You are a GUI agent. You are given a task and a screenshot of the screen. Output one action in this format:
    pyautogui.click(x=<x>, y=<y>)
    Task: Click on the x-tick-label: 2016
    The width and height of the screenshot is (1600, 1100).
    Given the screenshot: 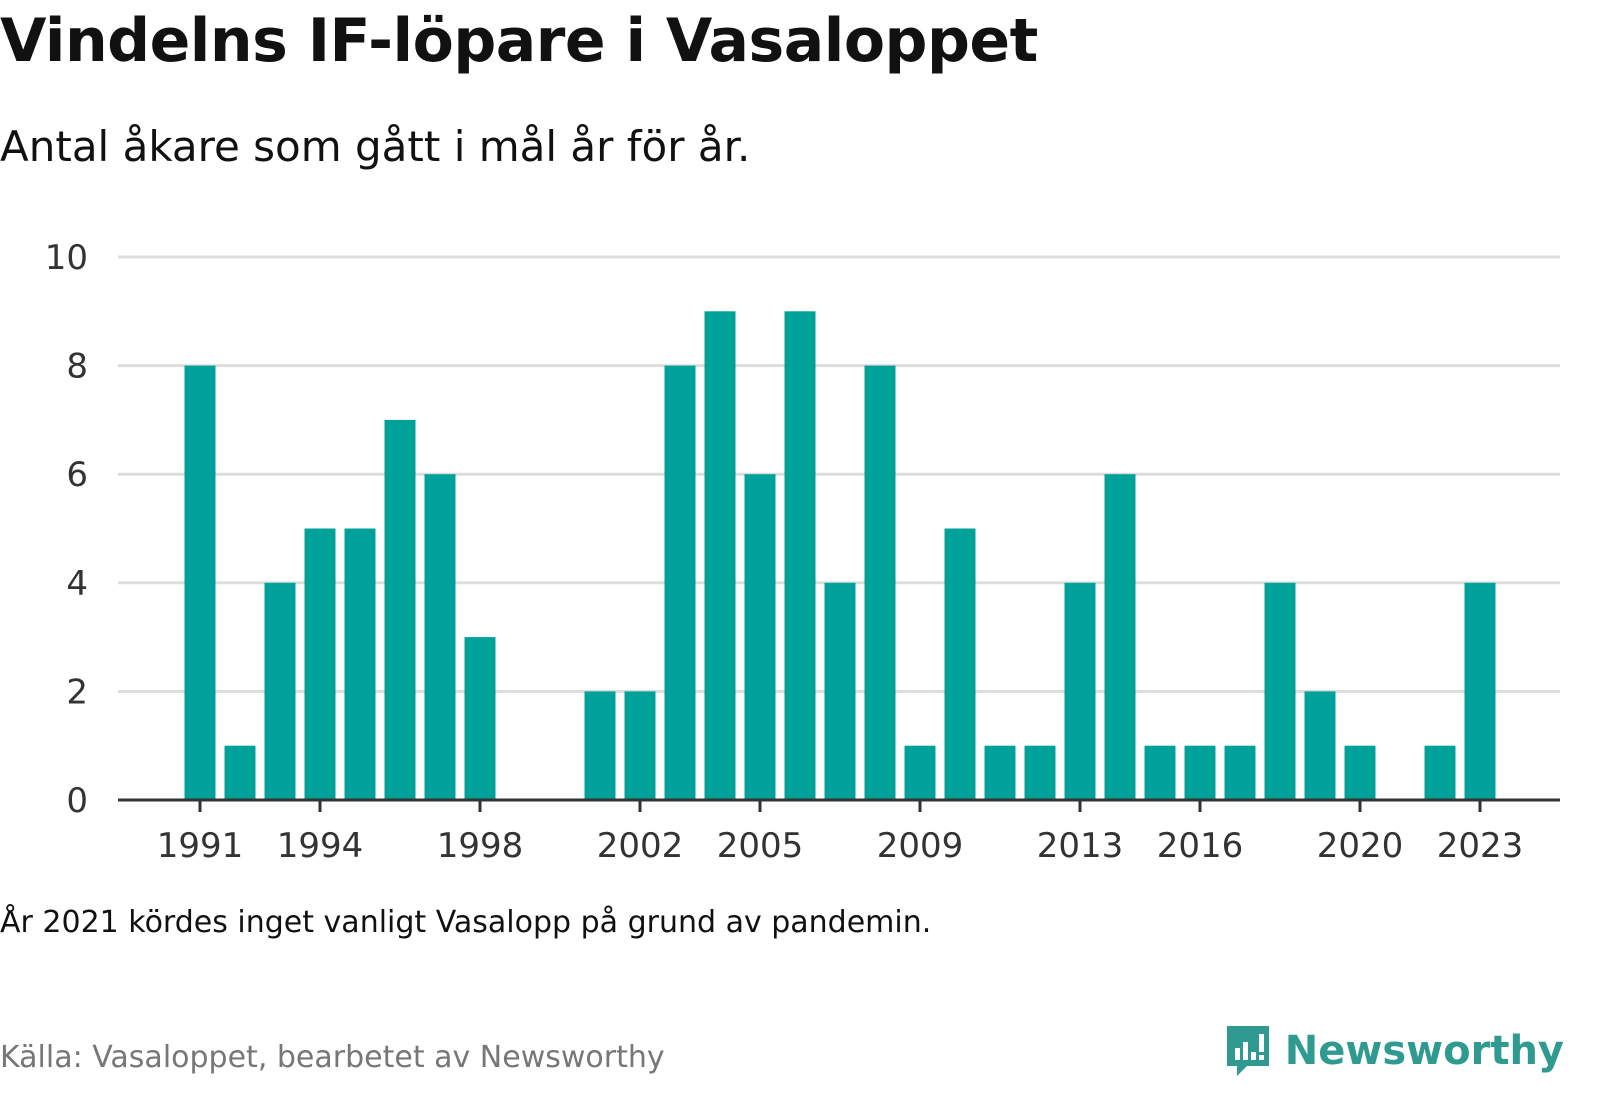 What is the action you would take?
    pyautogui.click(x=1200, y=846)
    